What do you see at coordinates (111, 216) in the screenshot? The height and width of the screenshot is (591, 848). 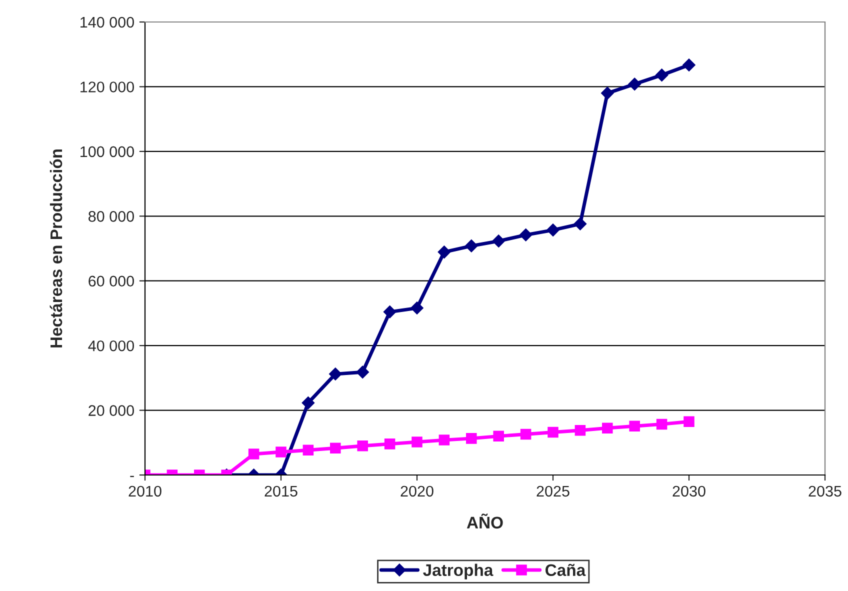 I see `y-tick-label: 80 000` at bounding box center [111, 216].